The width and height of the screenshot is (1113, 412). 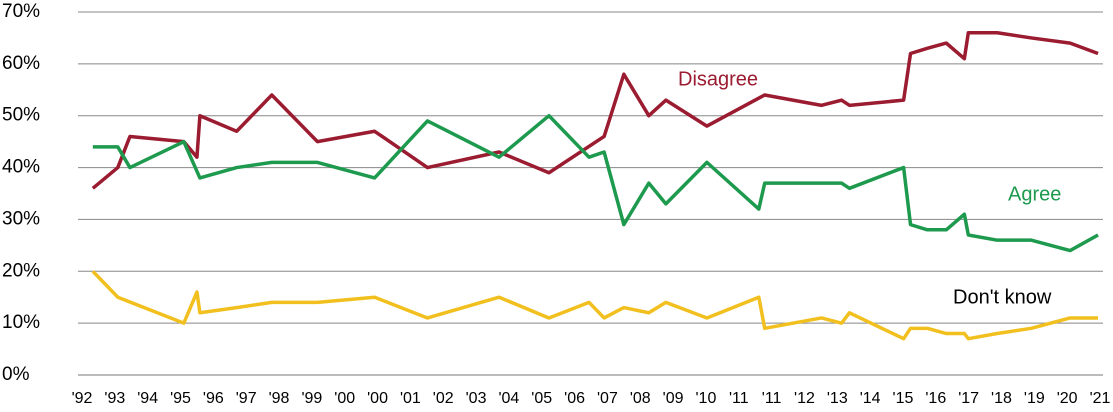 What do you see at coordinates (21, 270) in the screenshot?
I see `y-tick-label: 20%` at bounding box center [21, 270].